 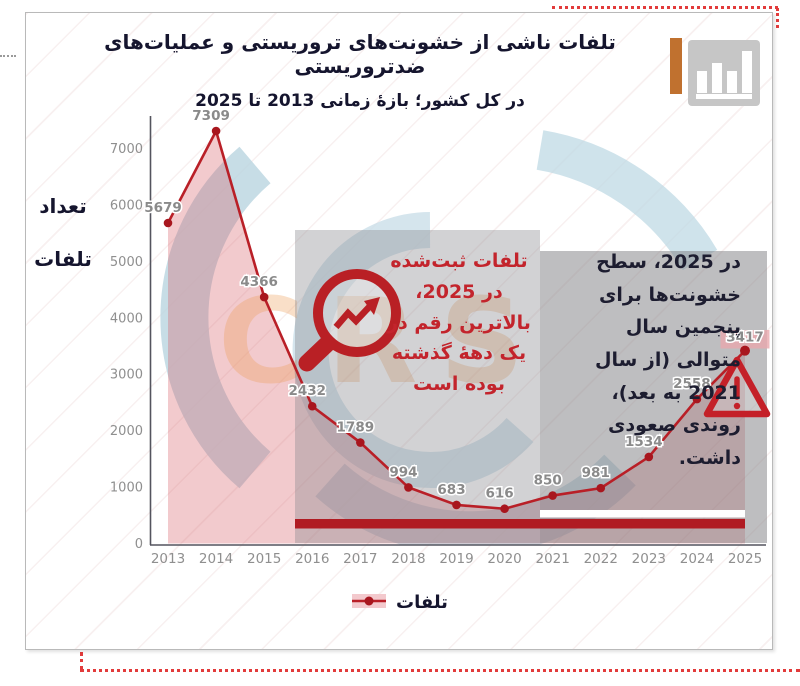 What do you see at coordinates (665, 7) in the screenshot?
I see `decor-dotted-top-line` at bounding box center [665, 7].